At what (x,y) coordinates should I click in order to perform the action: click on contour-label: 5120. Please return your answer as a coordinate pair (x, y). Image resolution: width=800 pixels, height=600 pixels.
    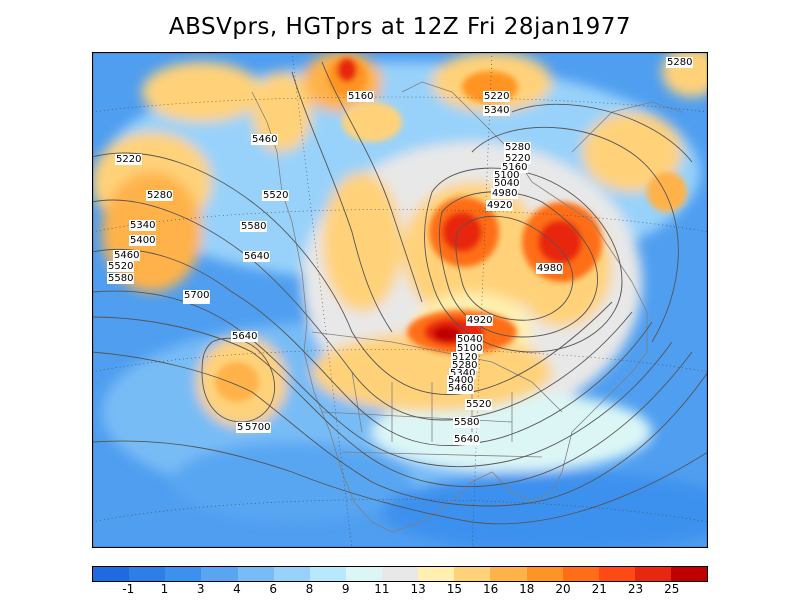
    Looking at the image, I should click on (464, 357).